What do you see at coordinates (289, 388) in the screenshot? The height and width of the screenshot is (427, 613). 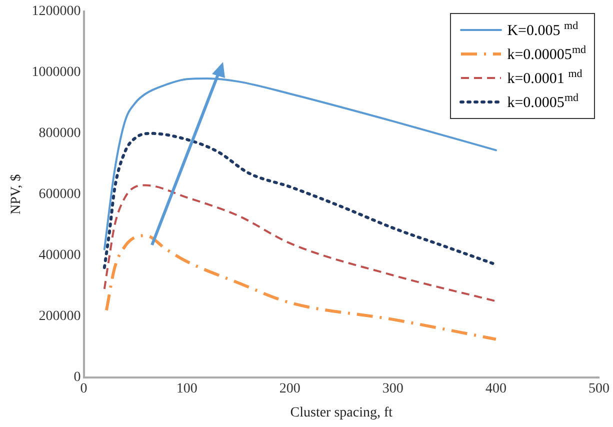 I see `x-tick-label: 200` at bounding box center [289, 388].